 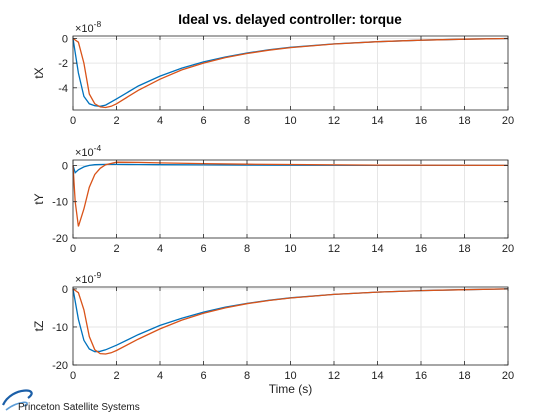 What do you see at coordinates (98, 148) in the screenshot?
I see `exponent-power: -4` at bounding box center [98, 148].